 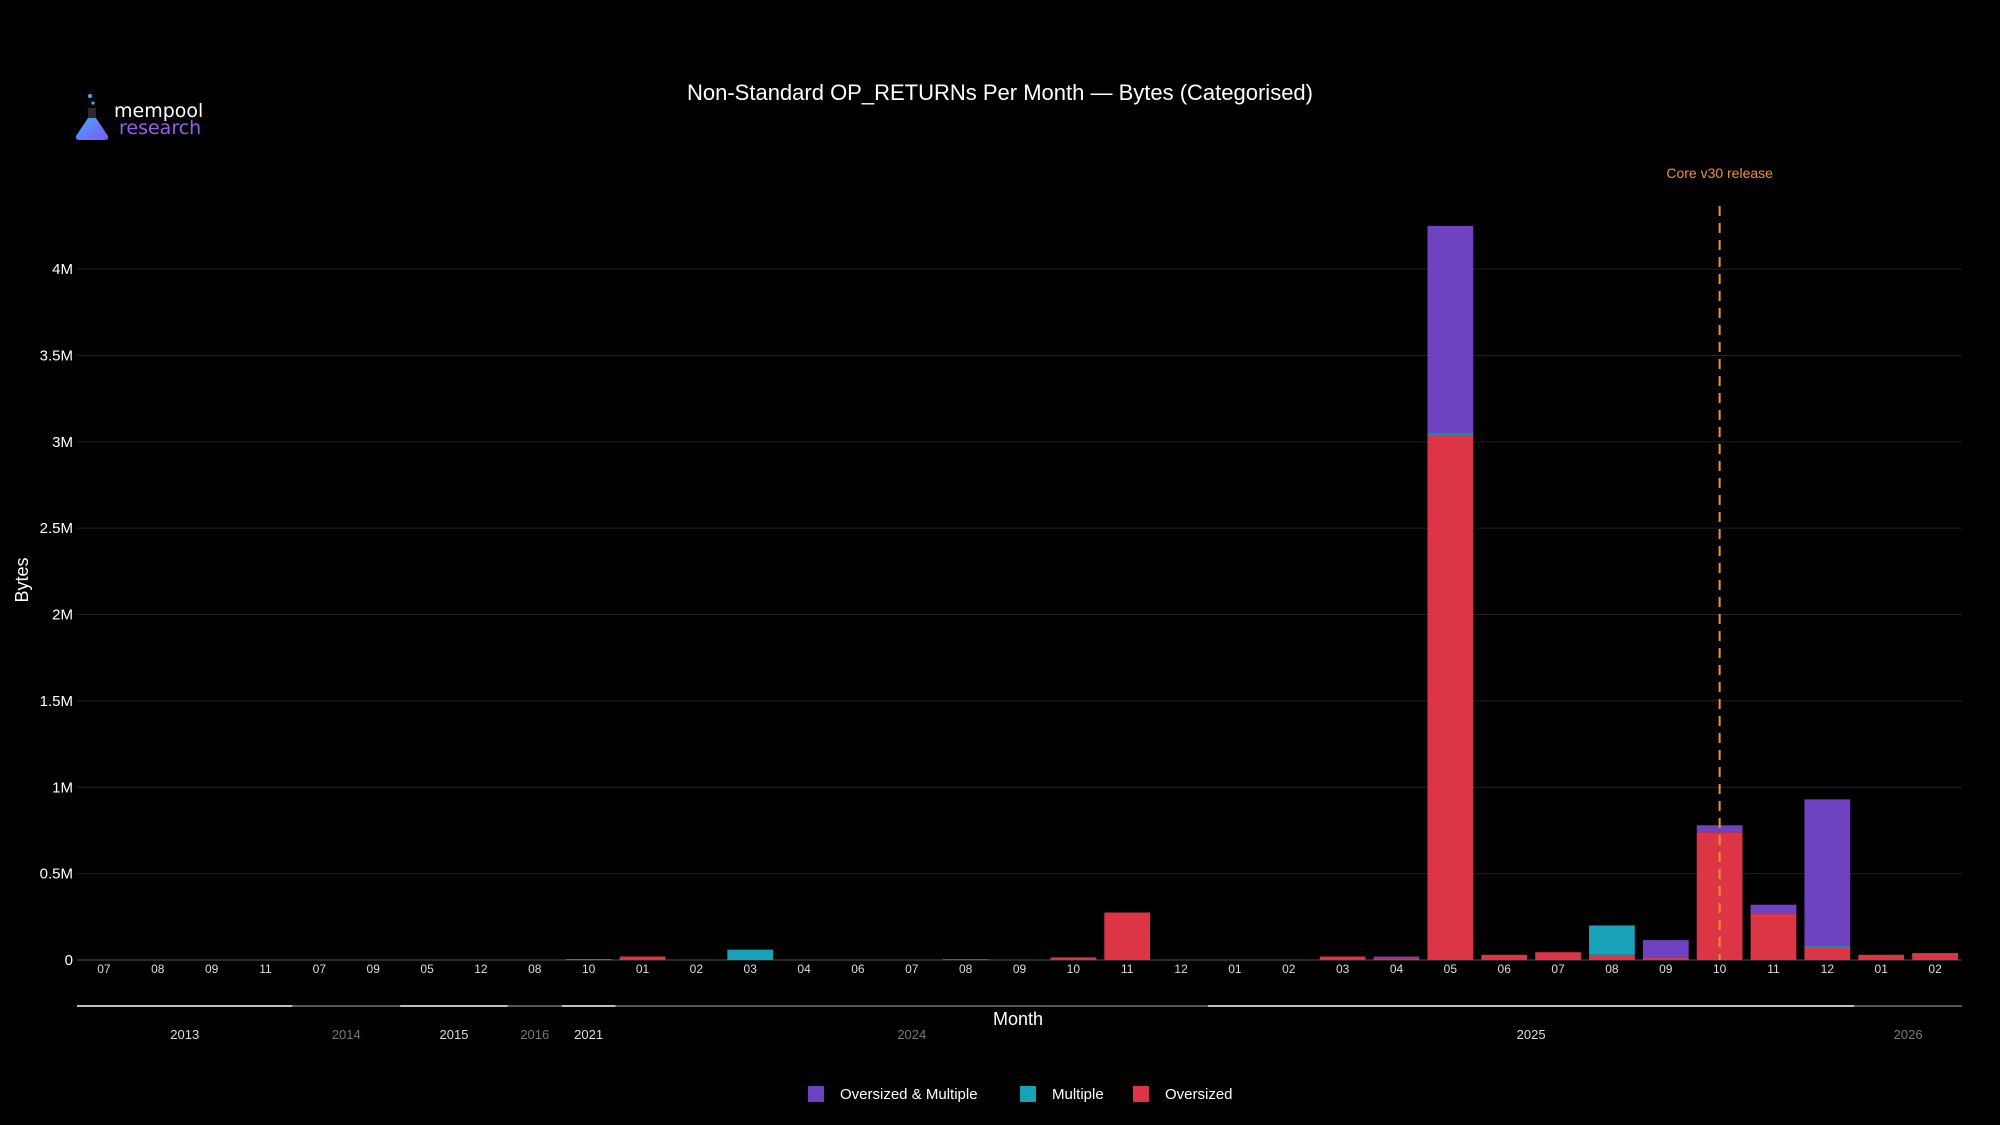 I want to click on legend-item: Multiple, so click(x=1062, y=1094).